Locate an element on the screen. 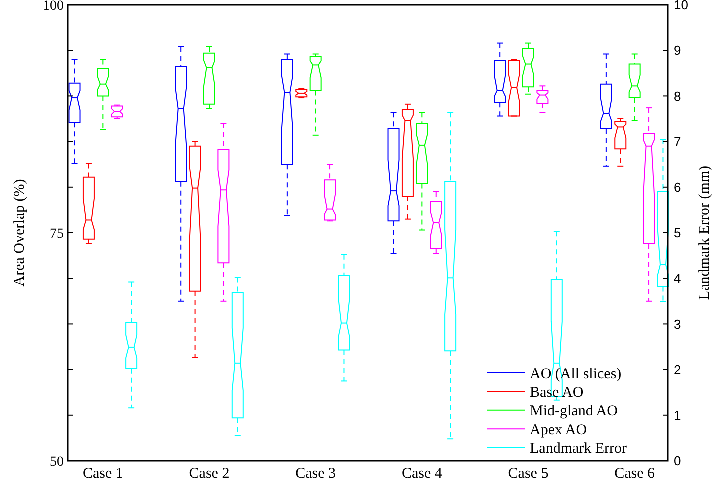  x-tick-label: Case 3 is located at coordinates (316, 474).